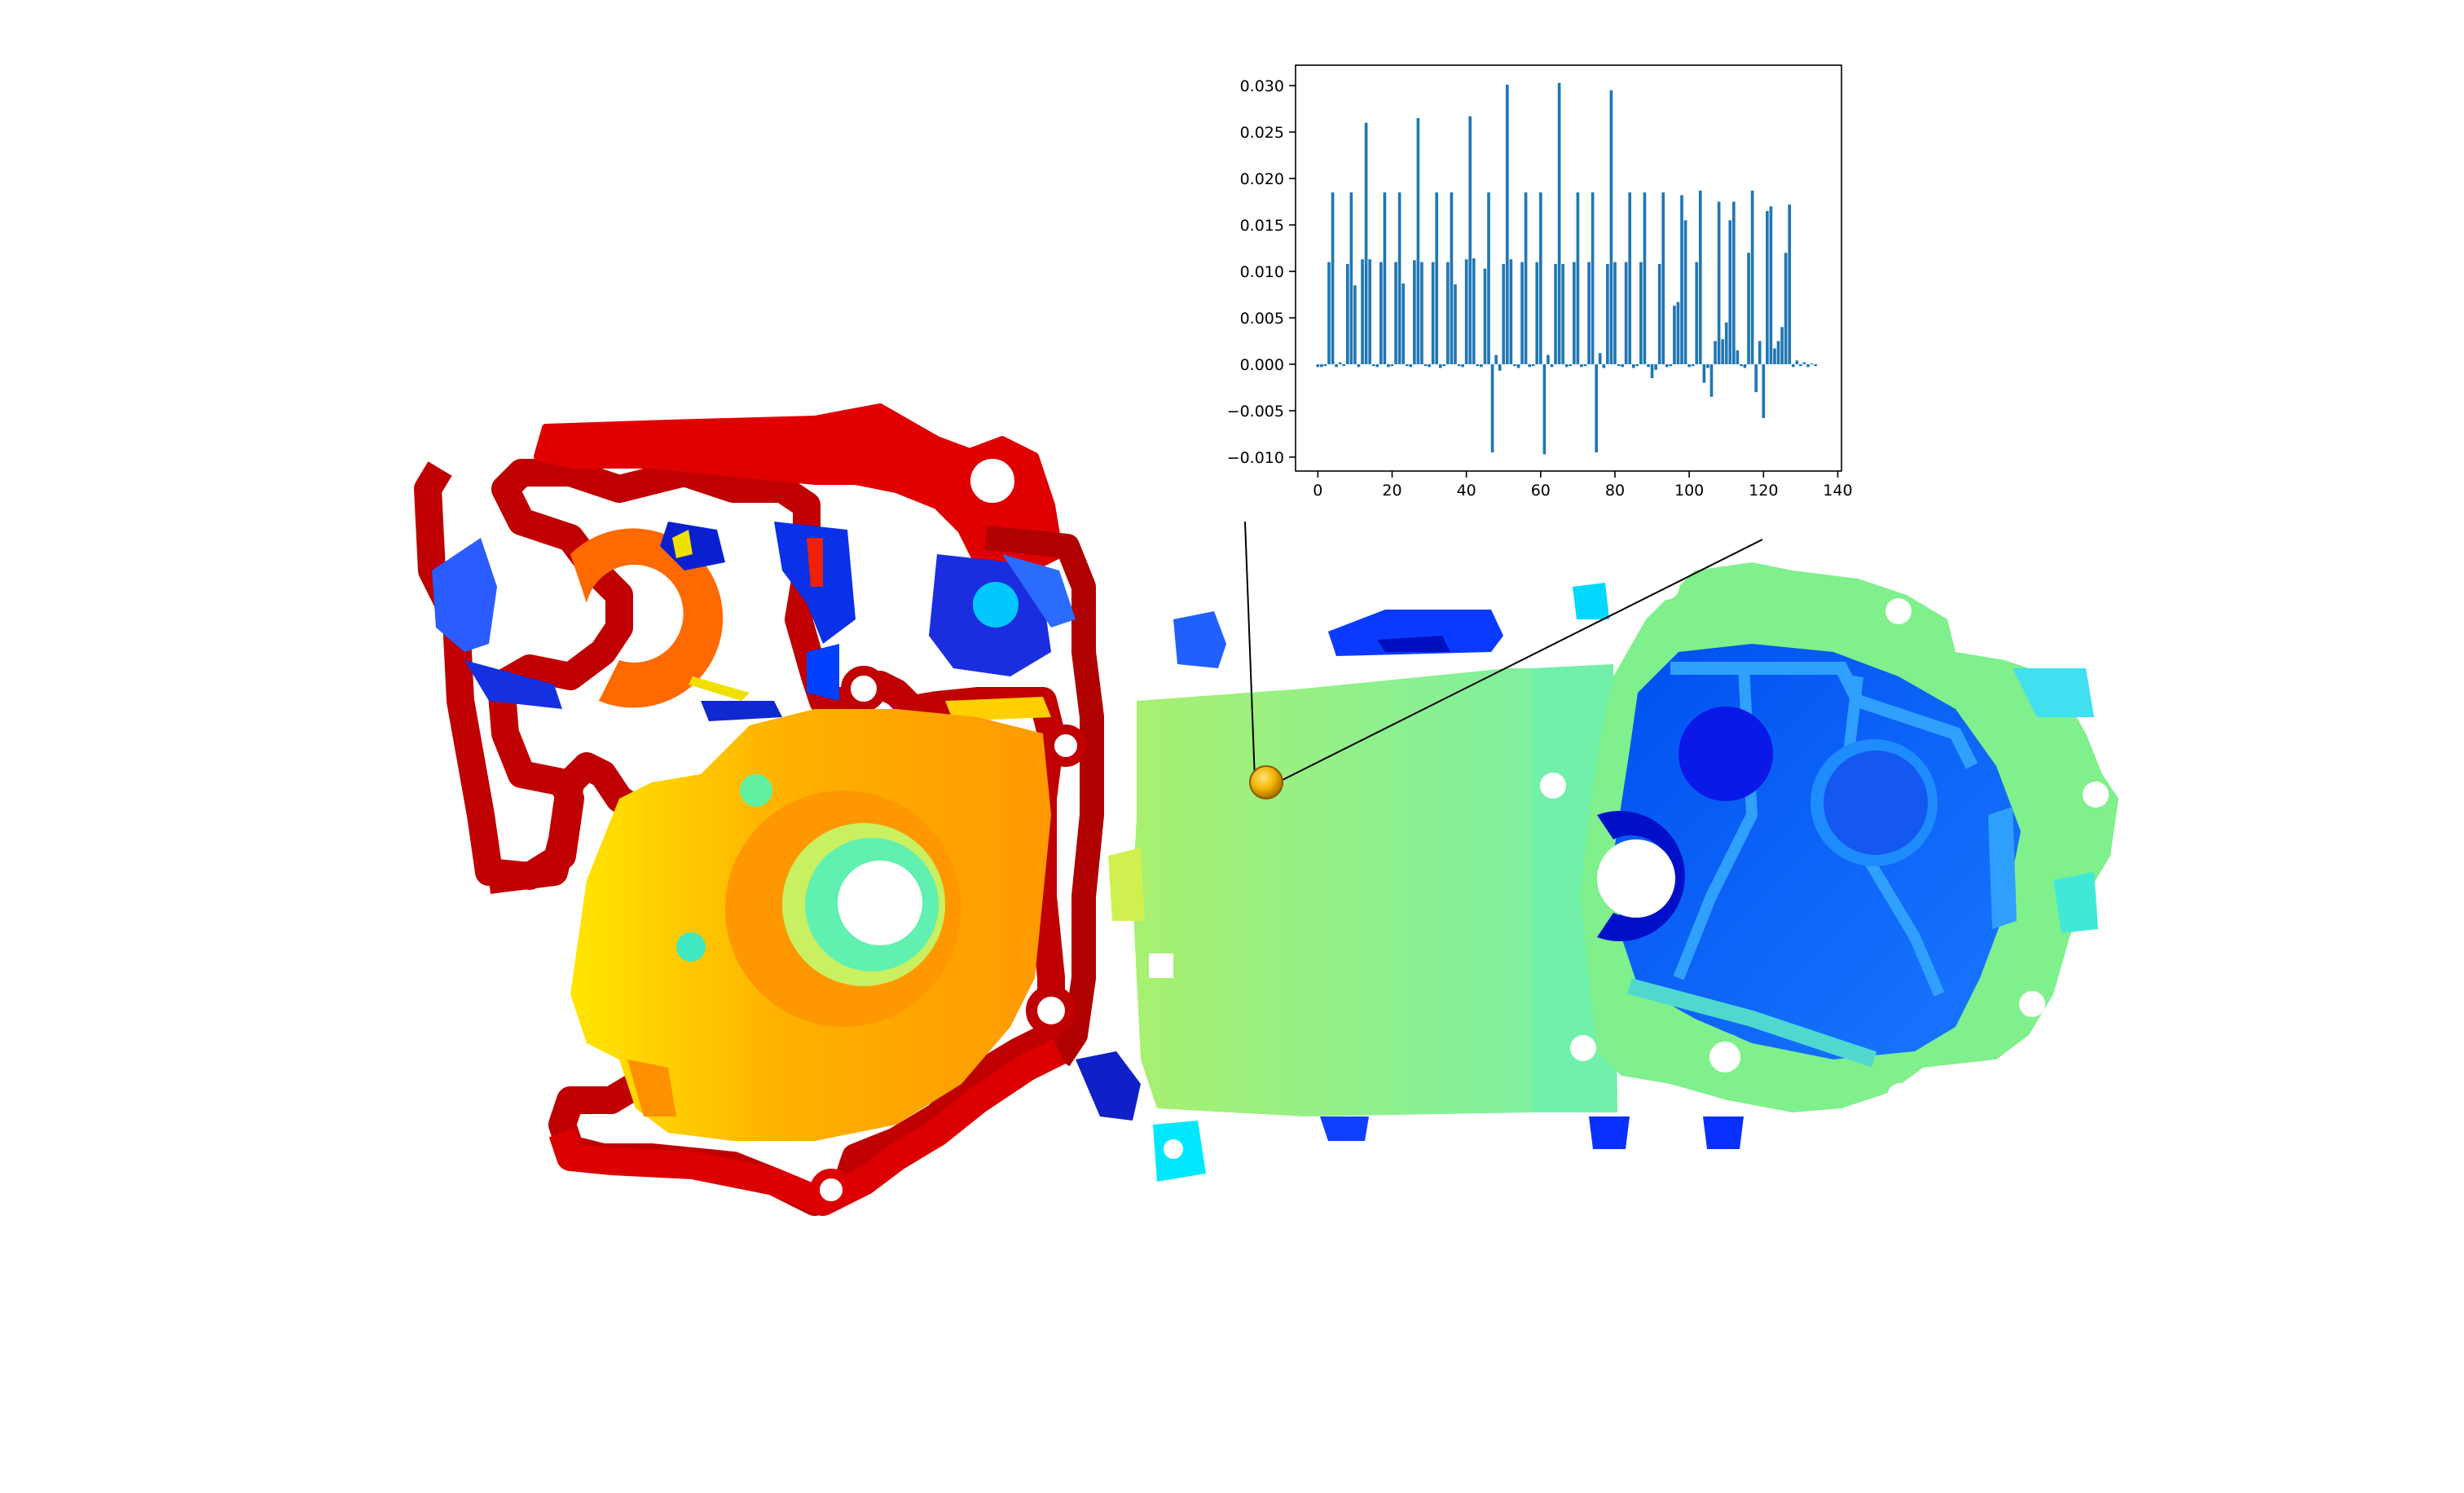  Describe the element at coordinates (1266, 782) in the screenshot. I see `probe-point-marker` at that location.